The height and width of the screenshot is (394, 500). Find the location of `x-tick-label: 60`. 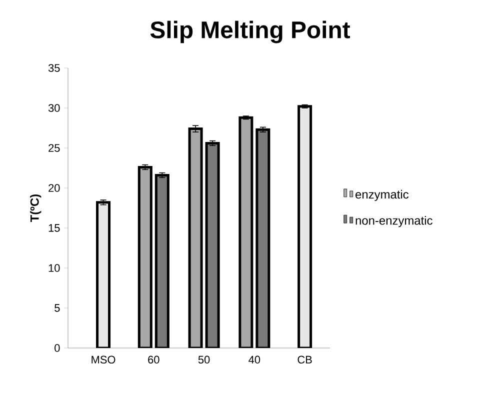

x-tick-label: 60 is located at coordinates (154, 360).